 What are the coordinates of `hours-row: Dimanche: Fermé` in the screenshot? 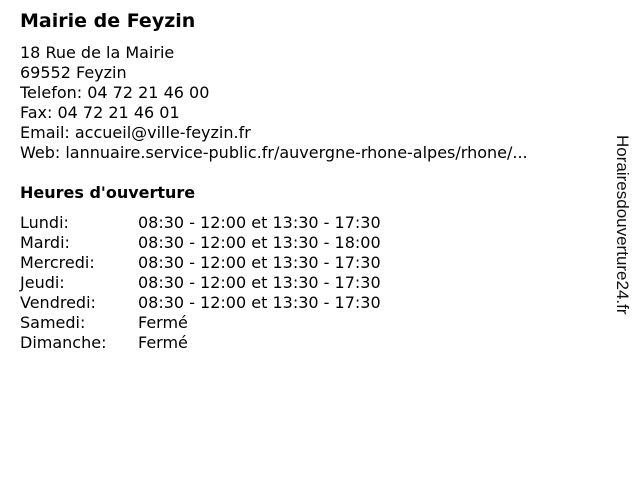 It's located at (200, 343).